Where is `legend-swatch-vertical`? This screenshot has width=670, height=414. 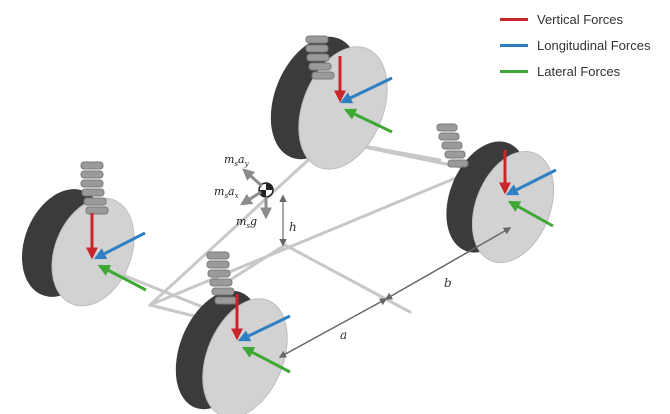
legend-swatch-vertical is located at coordinates (514, 19).